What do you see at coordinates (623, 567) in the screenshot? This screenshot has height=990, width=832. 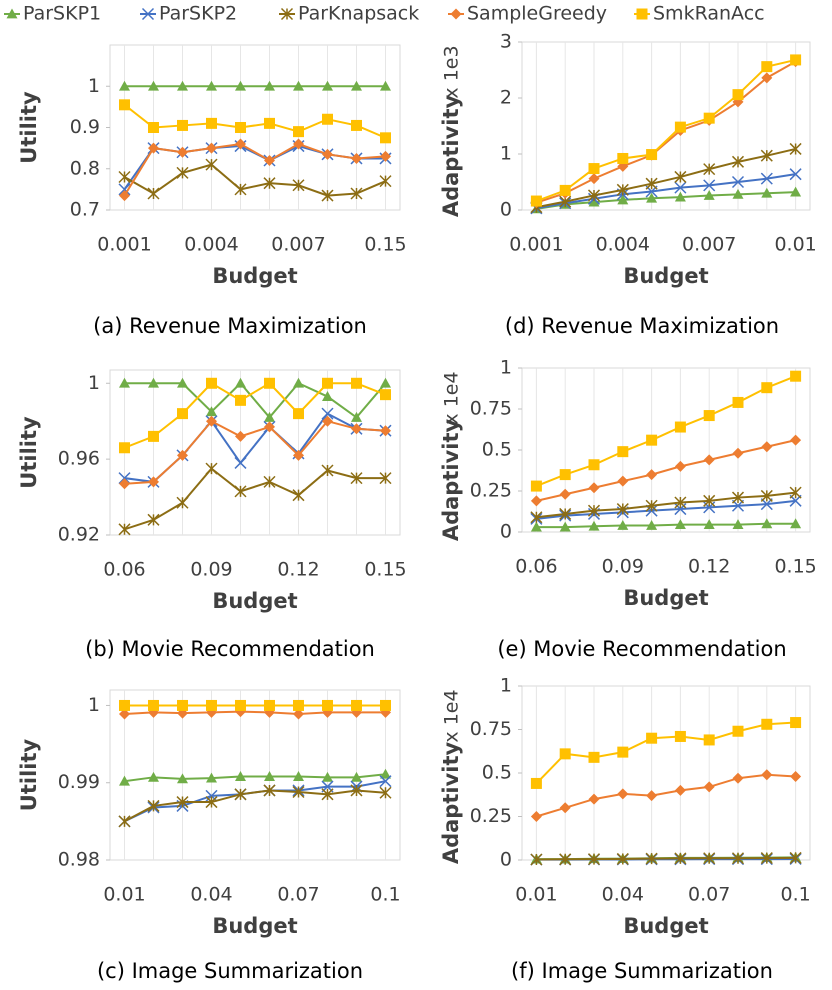 I see `x-tick-label: 0.09` at bounding box center [623, 567].